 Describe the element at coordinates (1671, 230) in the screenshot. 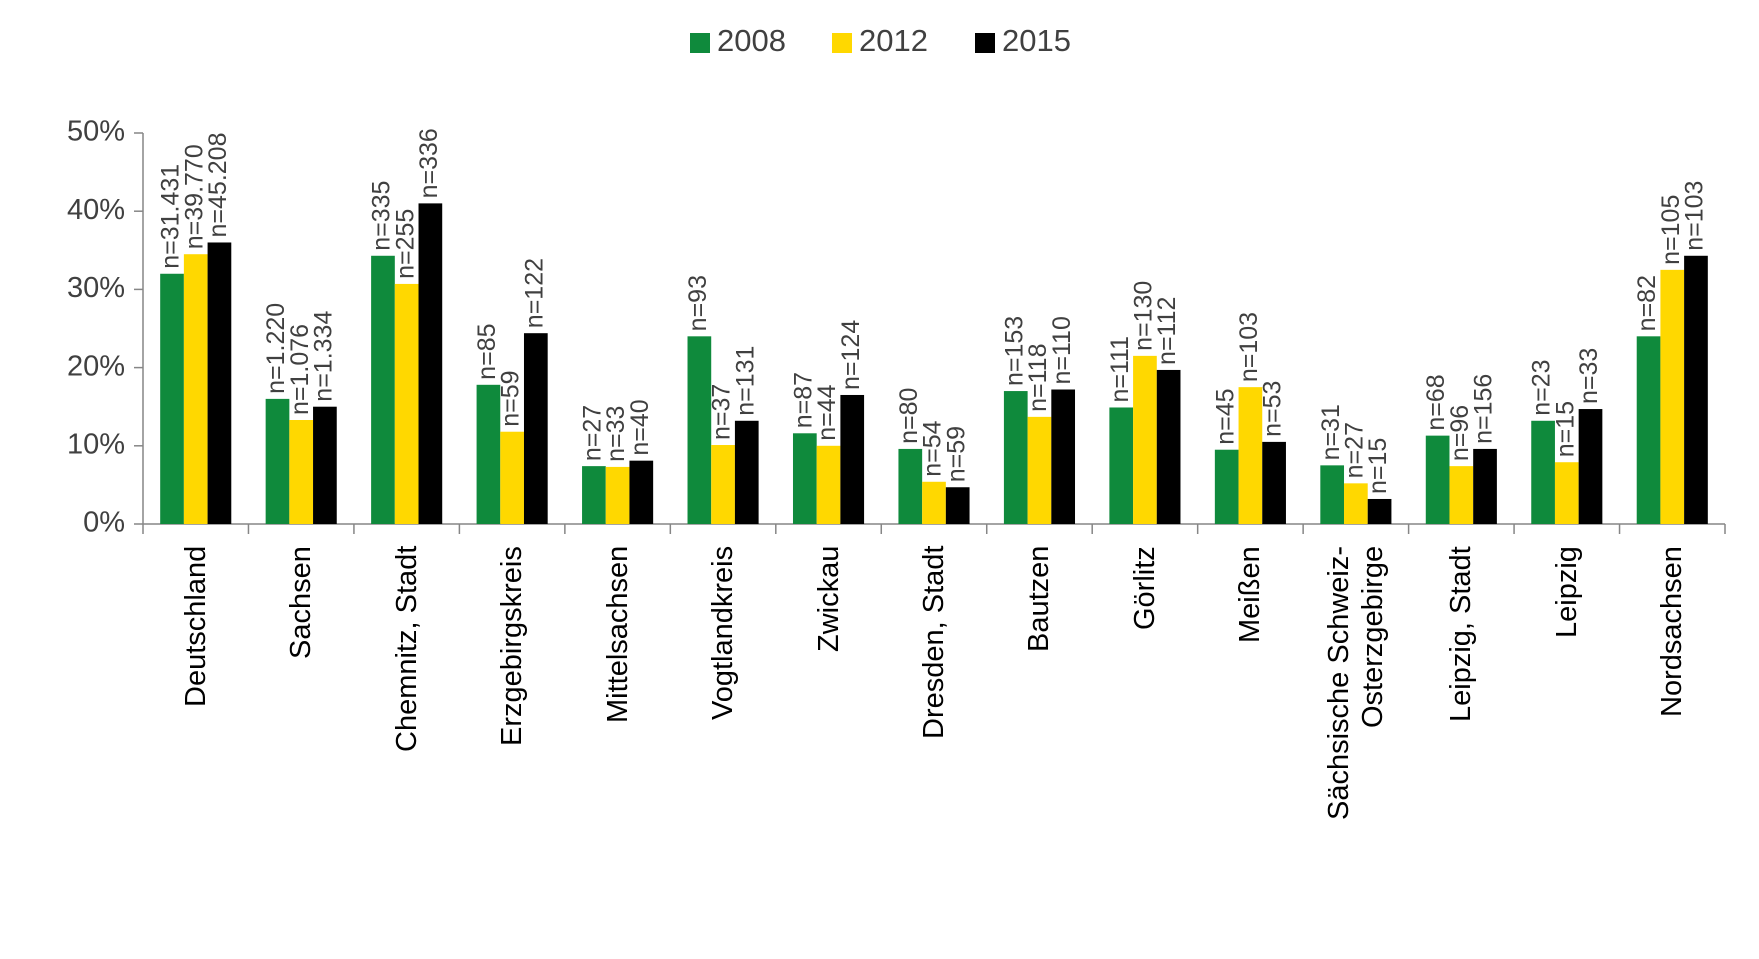

I see `sample-size-label: n=105` at that location.